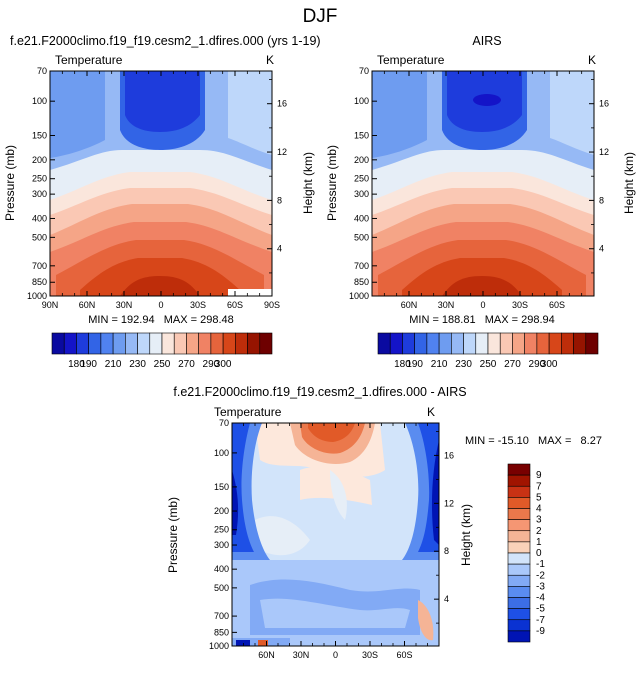 This screenshot has height=674, width=641. I want to click on colorbar-label: 290, so click(537, 364).